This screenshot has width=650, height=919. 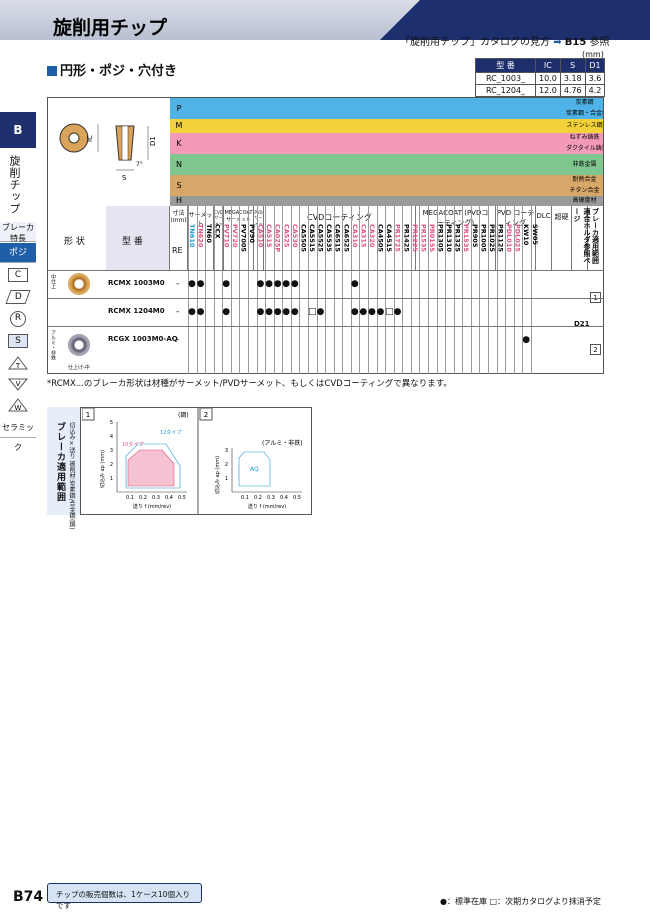 I want to click on product-model: RCMX 1204M0, so click(x=136, y=311).